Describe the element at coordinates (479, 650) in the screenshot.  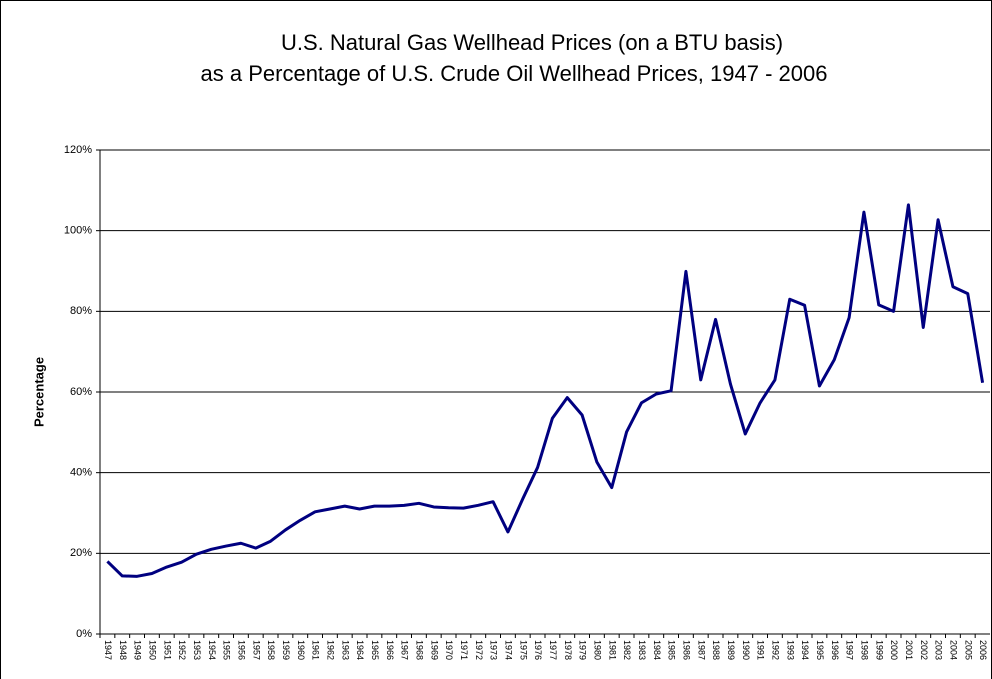
I see `x-tick-label: 1972` at that location.